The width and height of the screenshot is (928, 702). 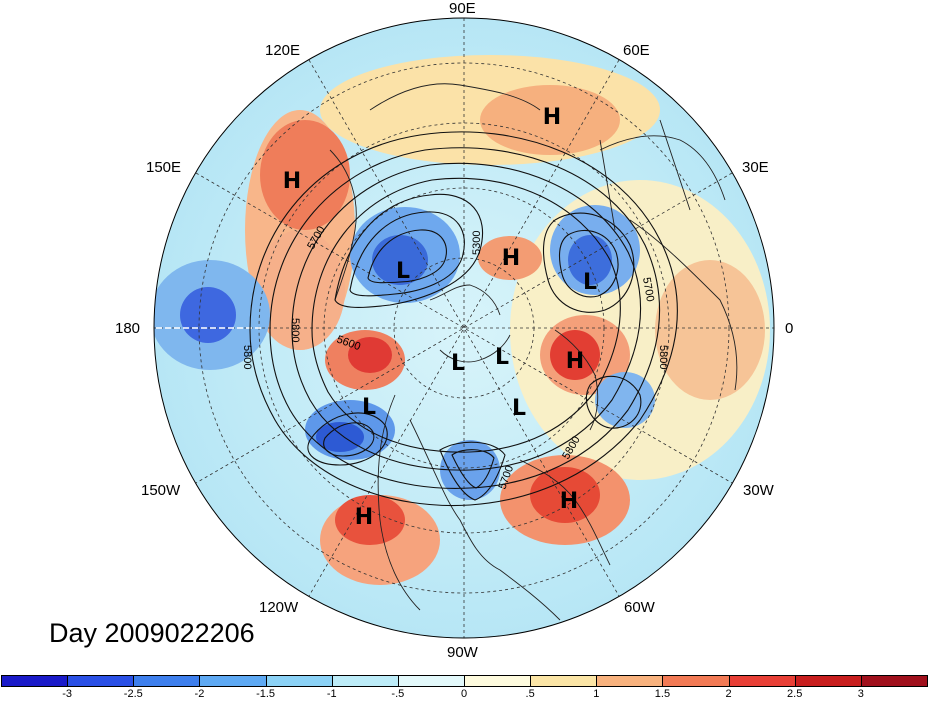 I want to click on lon-label-150e: 150E, so click(x=164, y=167).